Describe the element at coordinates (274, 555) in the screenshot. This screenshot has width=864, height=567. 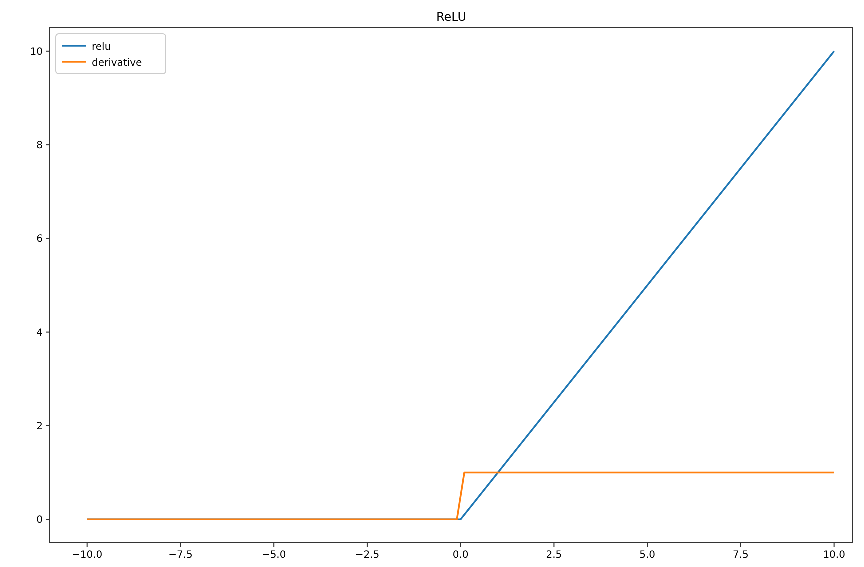
I see `x-tick-label: −5.0` at that location.